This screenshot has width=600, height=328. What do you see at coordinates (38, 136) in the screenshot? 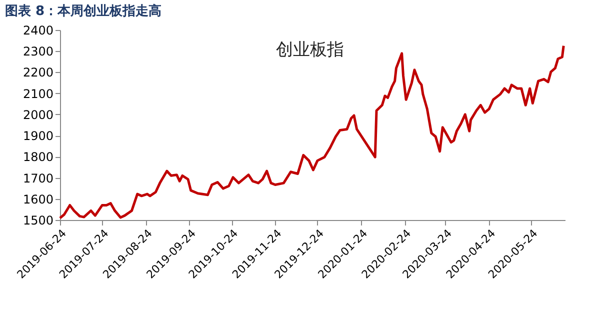
I see `y-tick-label: 1900` at bounding box center [38, 136].